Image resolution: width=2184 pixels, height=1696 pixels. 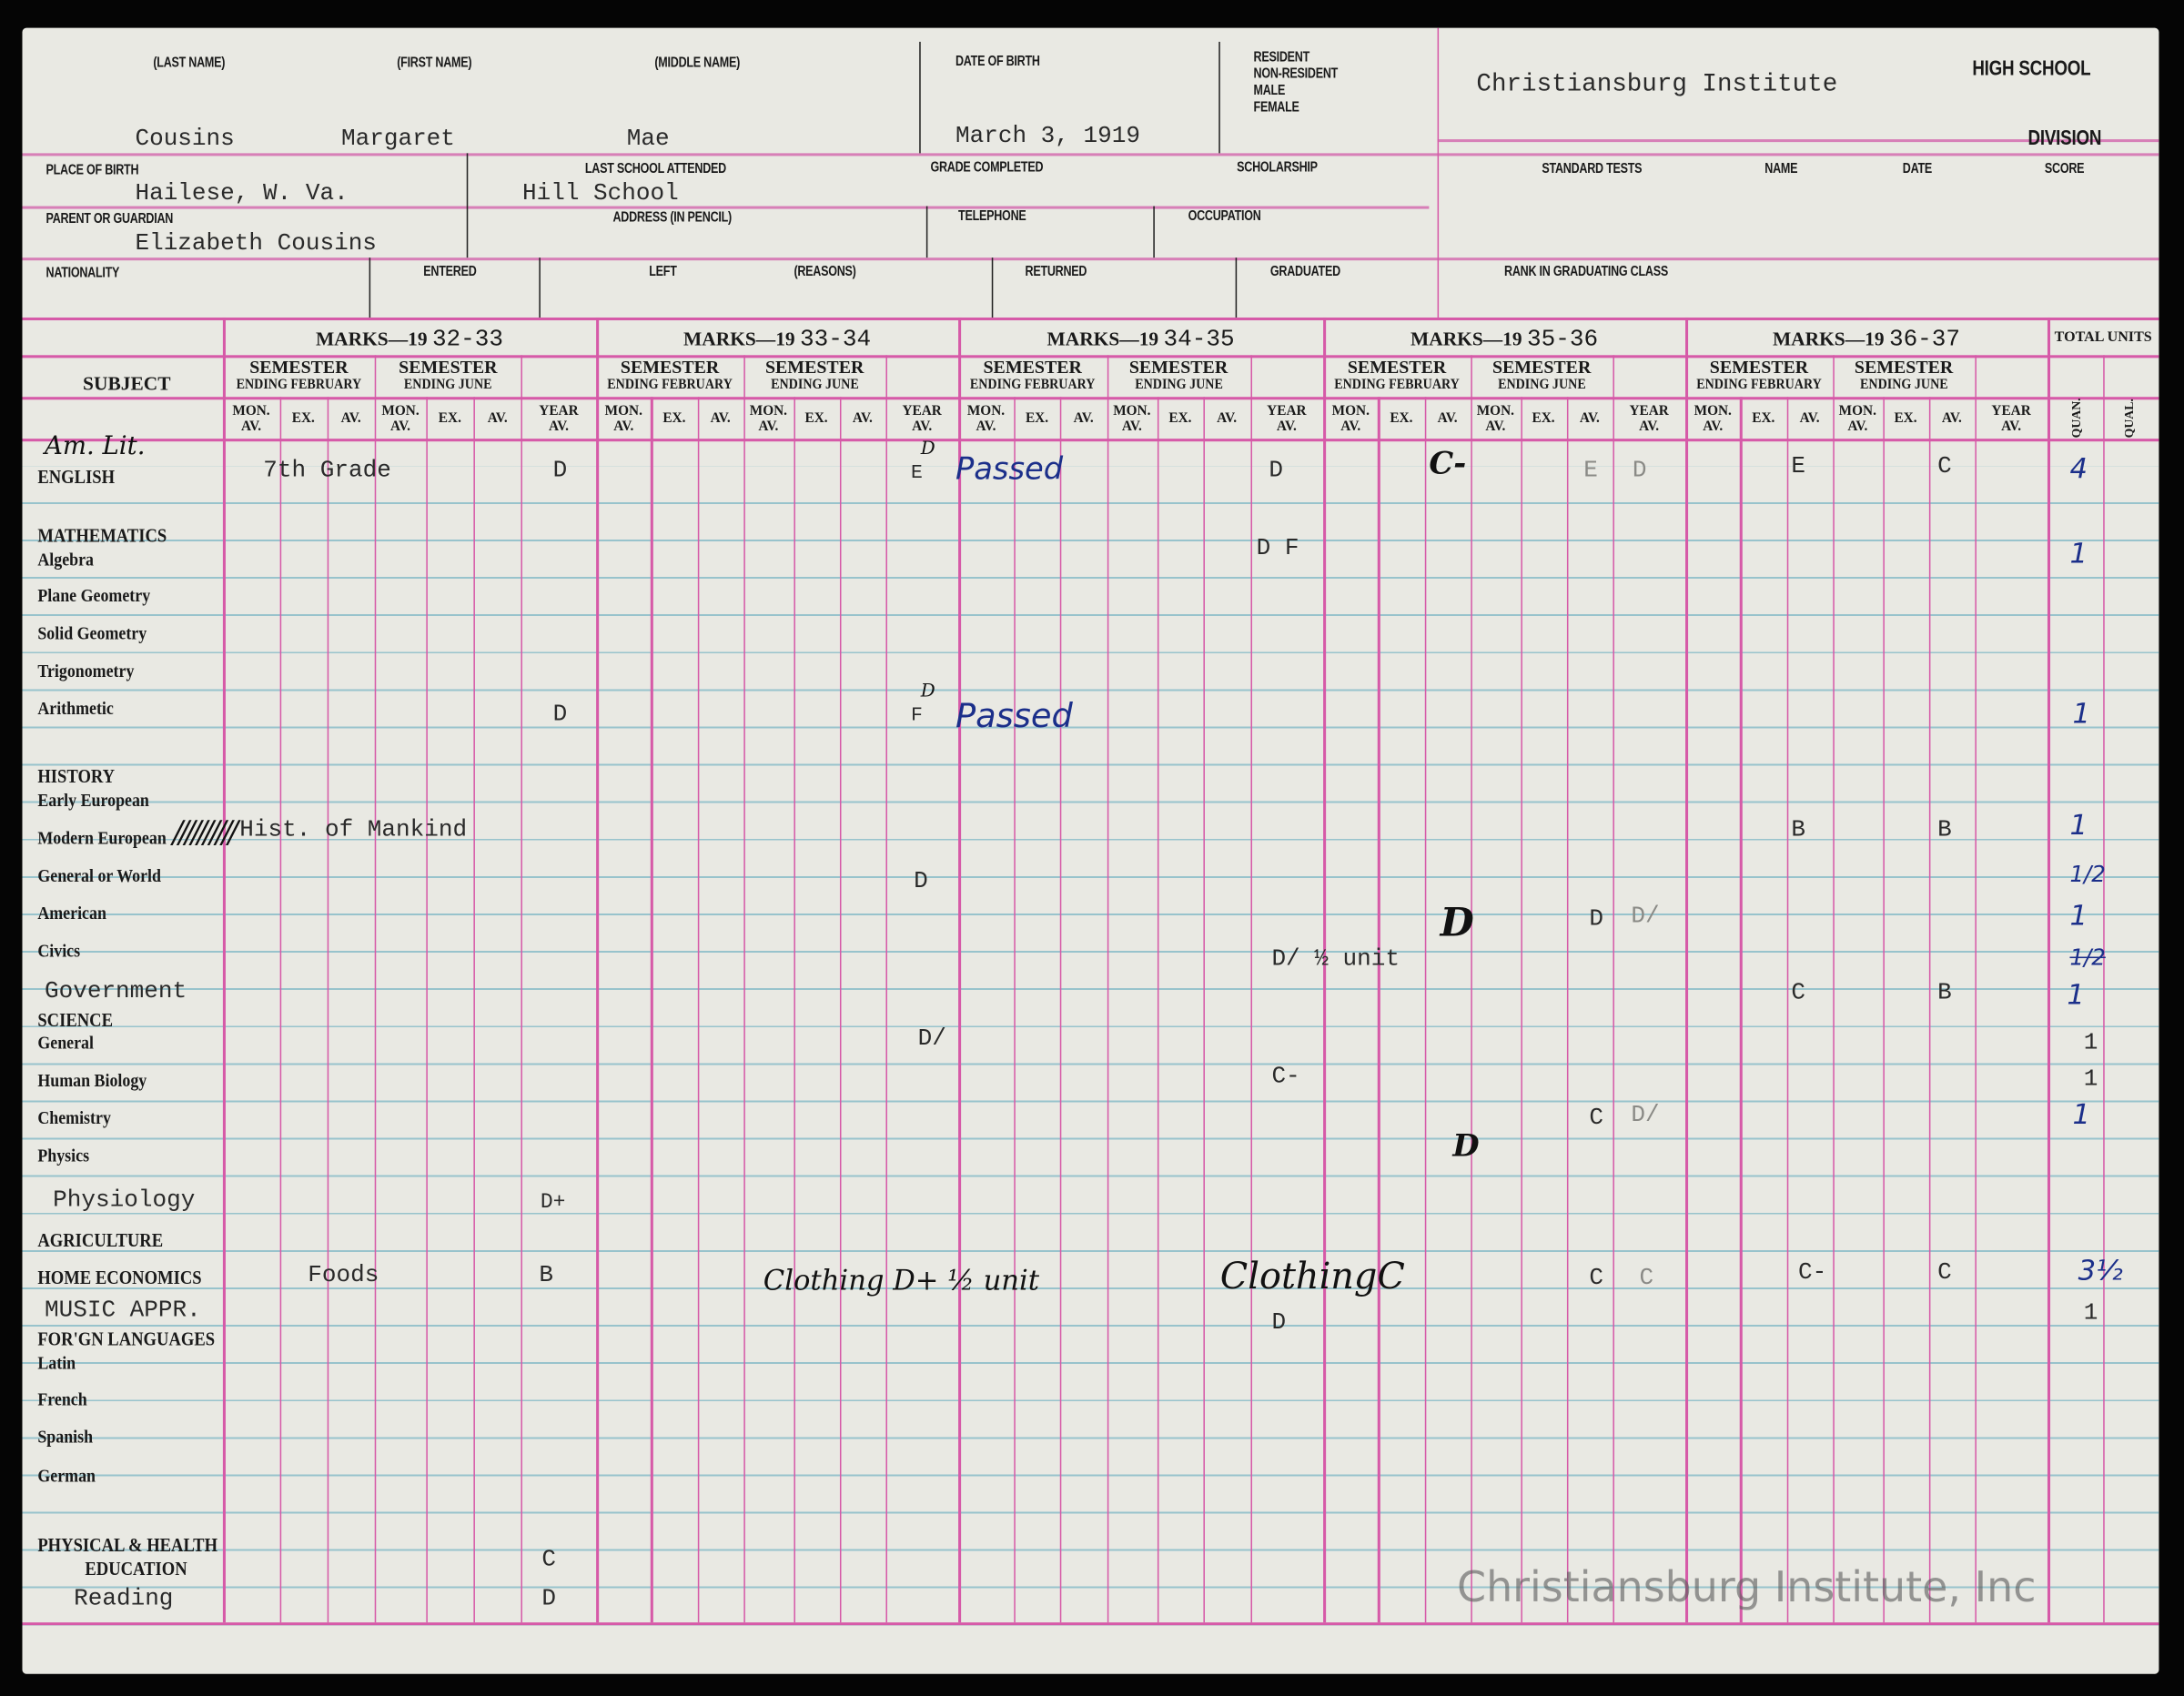 I want to click on column-header: YEAR AV., so click(x=1649, y=419).